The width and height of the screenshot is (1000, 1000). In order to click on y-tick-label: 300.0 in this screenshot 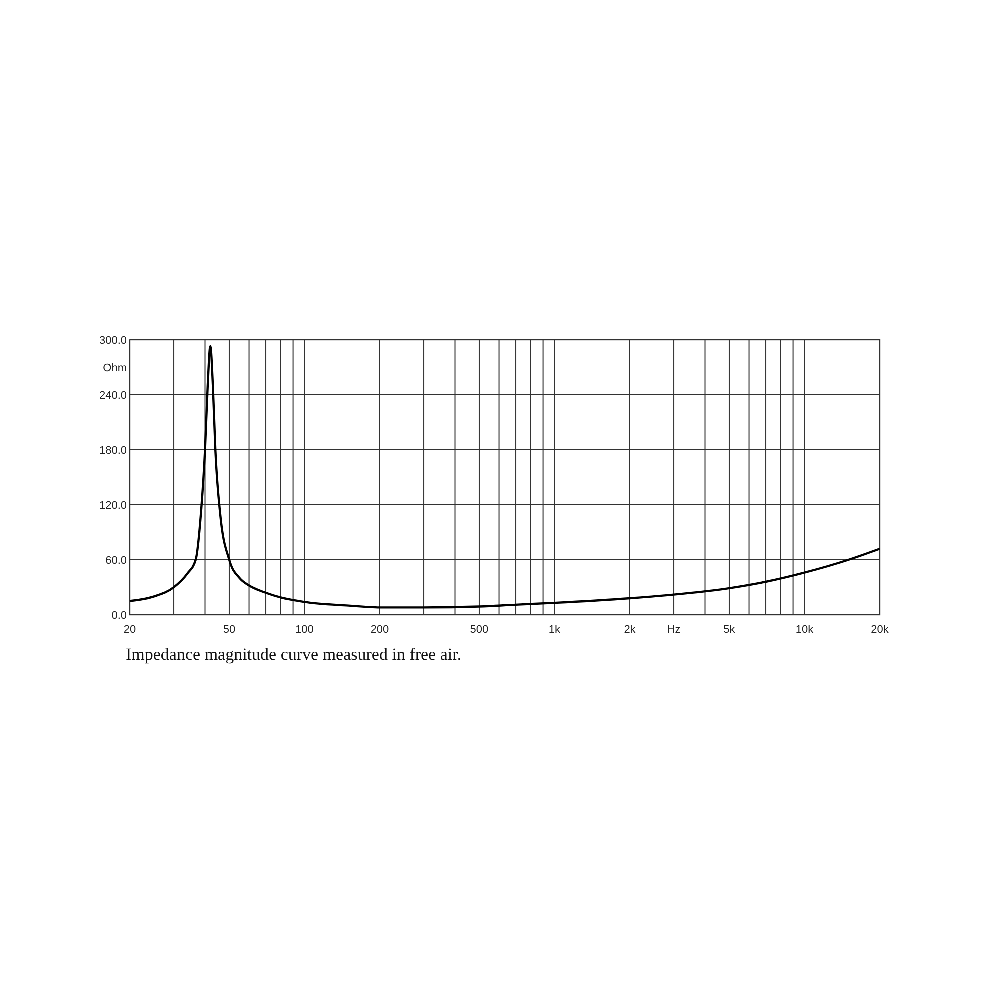, I will do `click(113, 341)`.